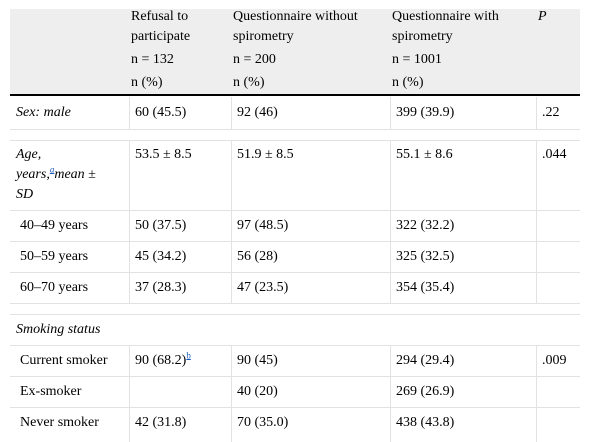 The image size is (590, 442). What do you see at coordinates (295, 330) in the screenshot?
I see `table-row: Smoking status` at bounding box center [295, 330].